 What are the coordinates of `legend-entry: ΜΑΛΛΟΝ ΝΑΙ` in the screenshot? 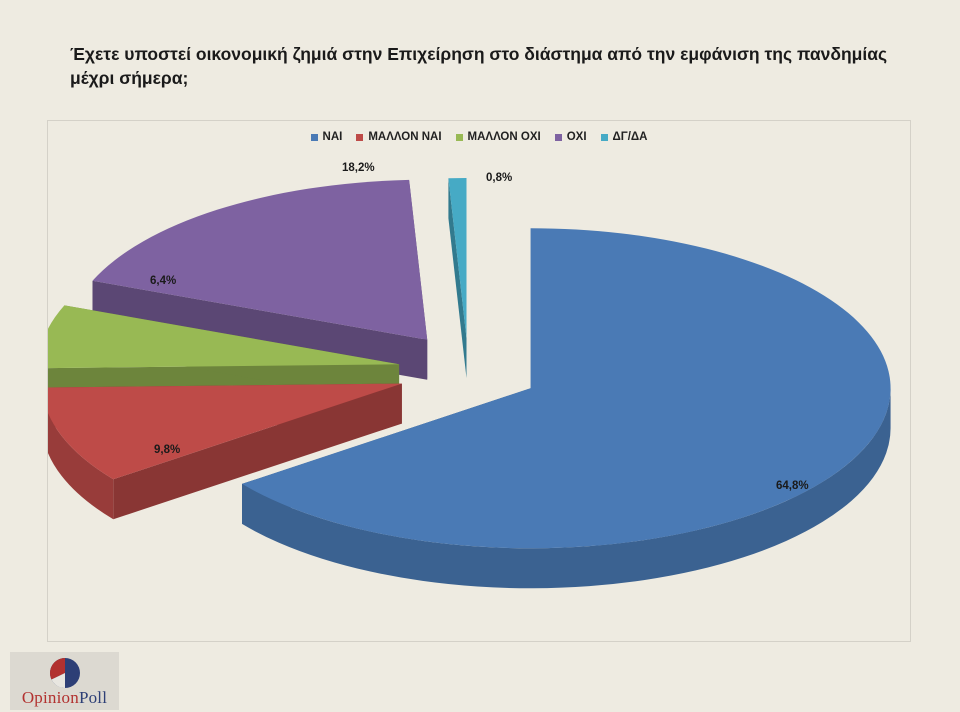 It's located at (399, 137).